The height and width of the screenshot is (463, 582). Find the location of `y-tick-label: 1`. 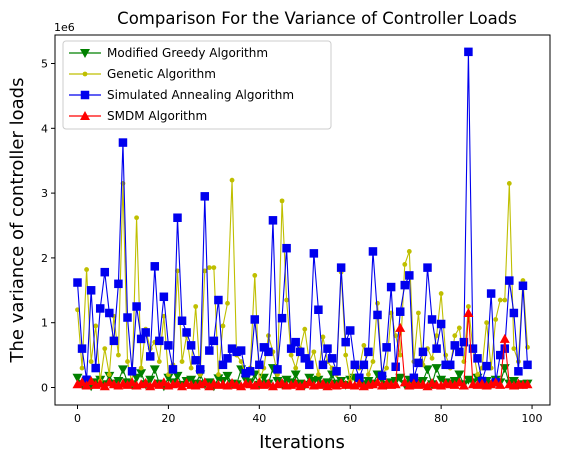

y-tick-label: 1 is located at coordinates (44, 323).